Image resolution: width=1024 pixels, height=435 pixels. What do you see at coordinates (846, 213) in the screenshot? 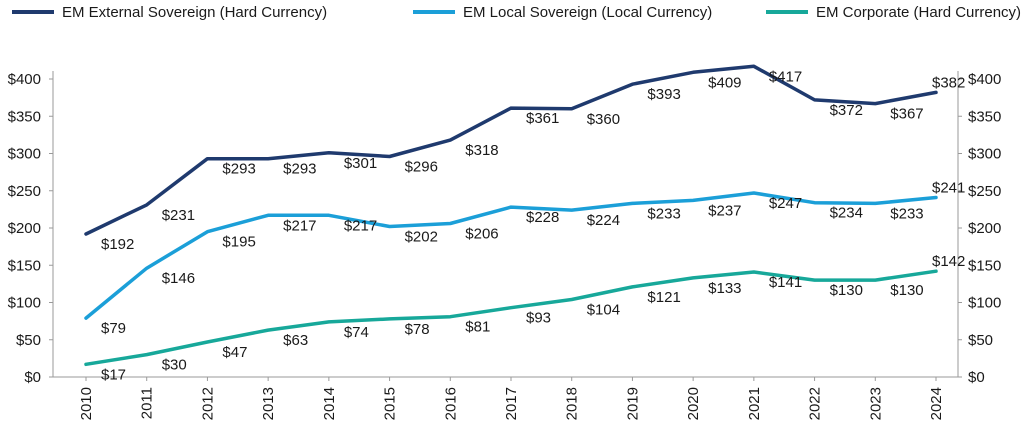
I see `data-label: $234` at bounding box center [846, 213].